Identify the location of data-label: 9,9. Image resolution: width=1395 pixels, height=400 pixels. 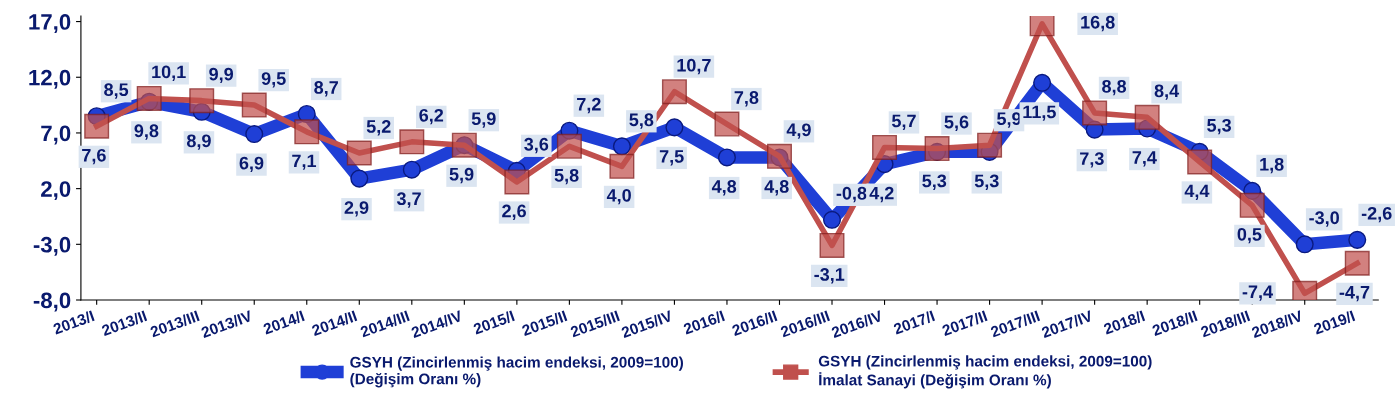
(221, 75).